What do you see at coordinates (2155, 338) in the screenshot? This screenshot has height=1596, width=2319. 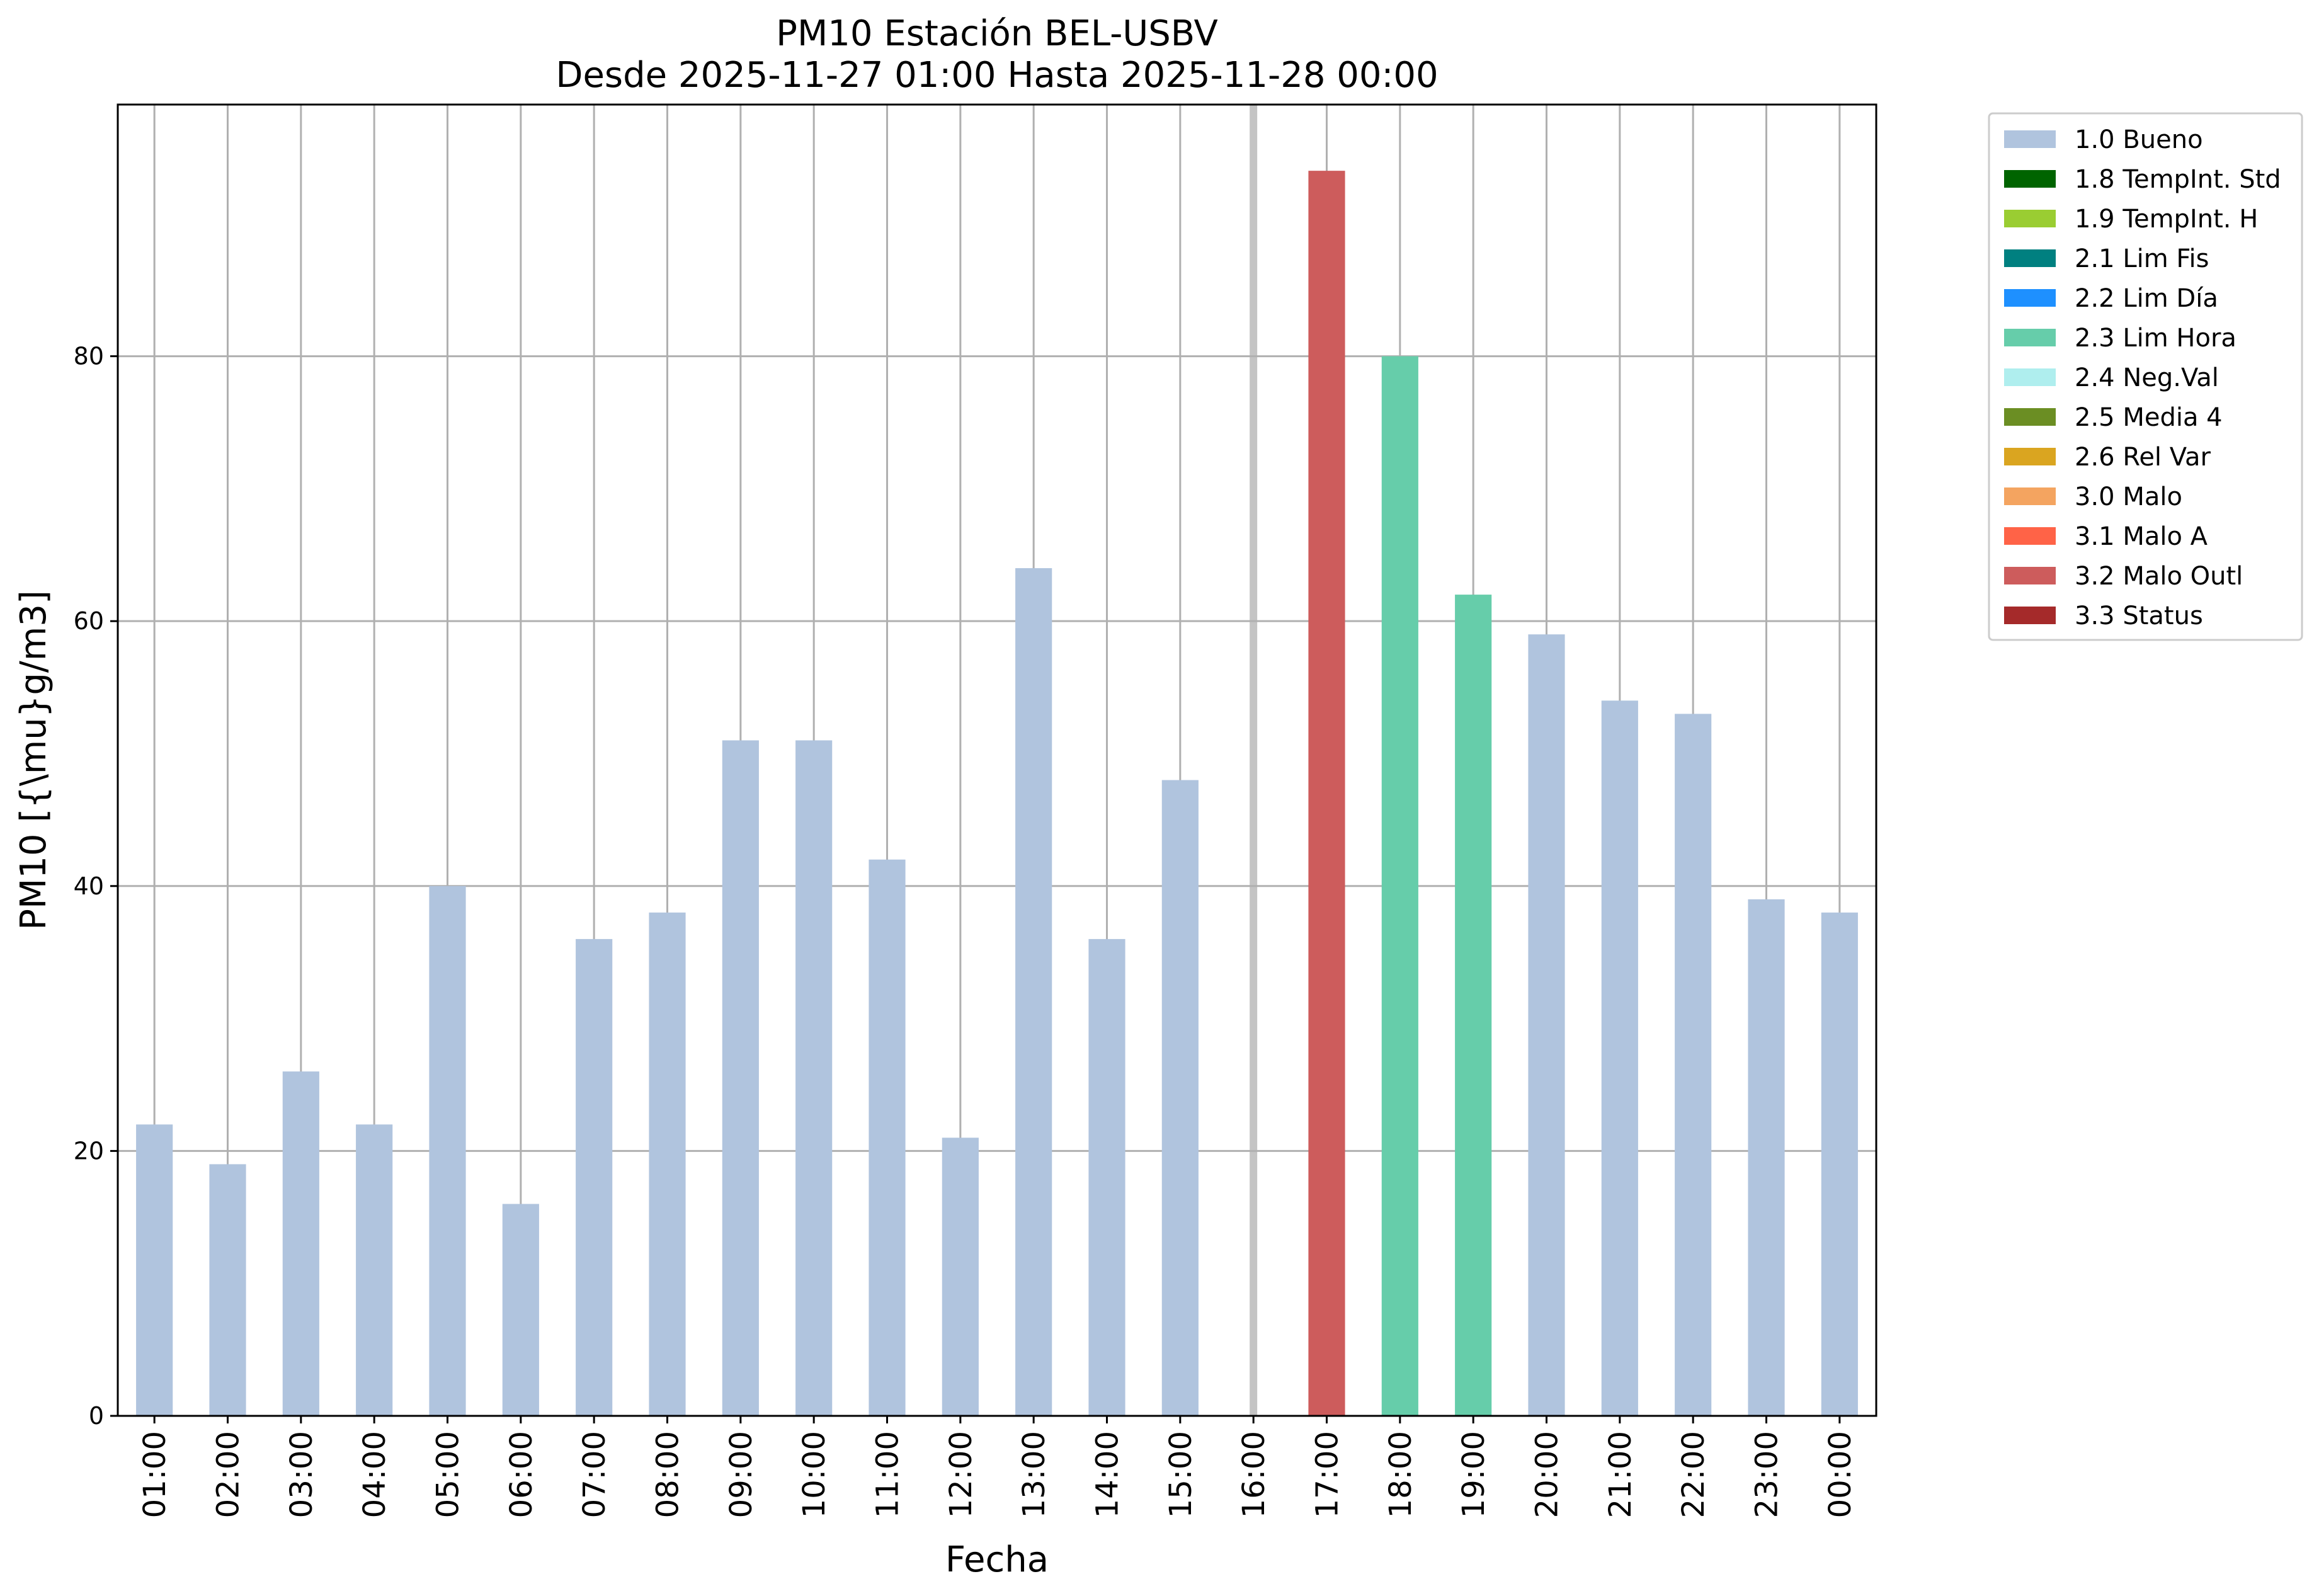 I see `legend-label: 2.3 Lim Hora` at bounding box center [2155, 338].